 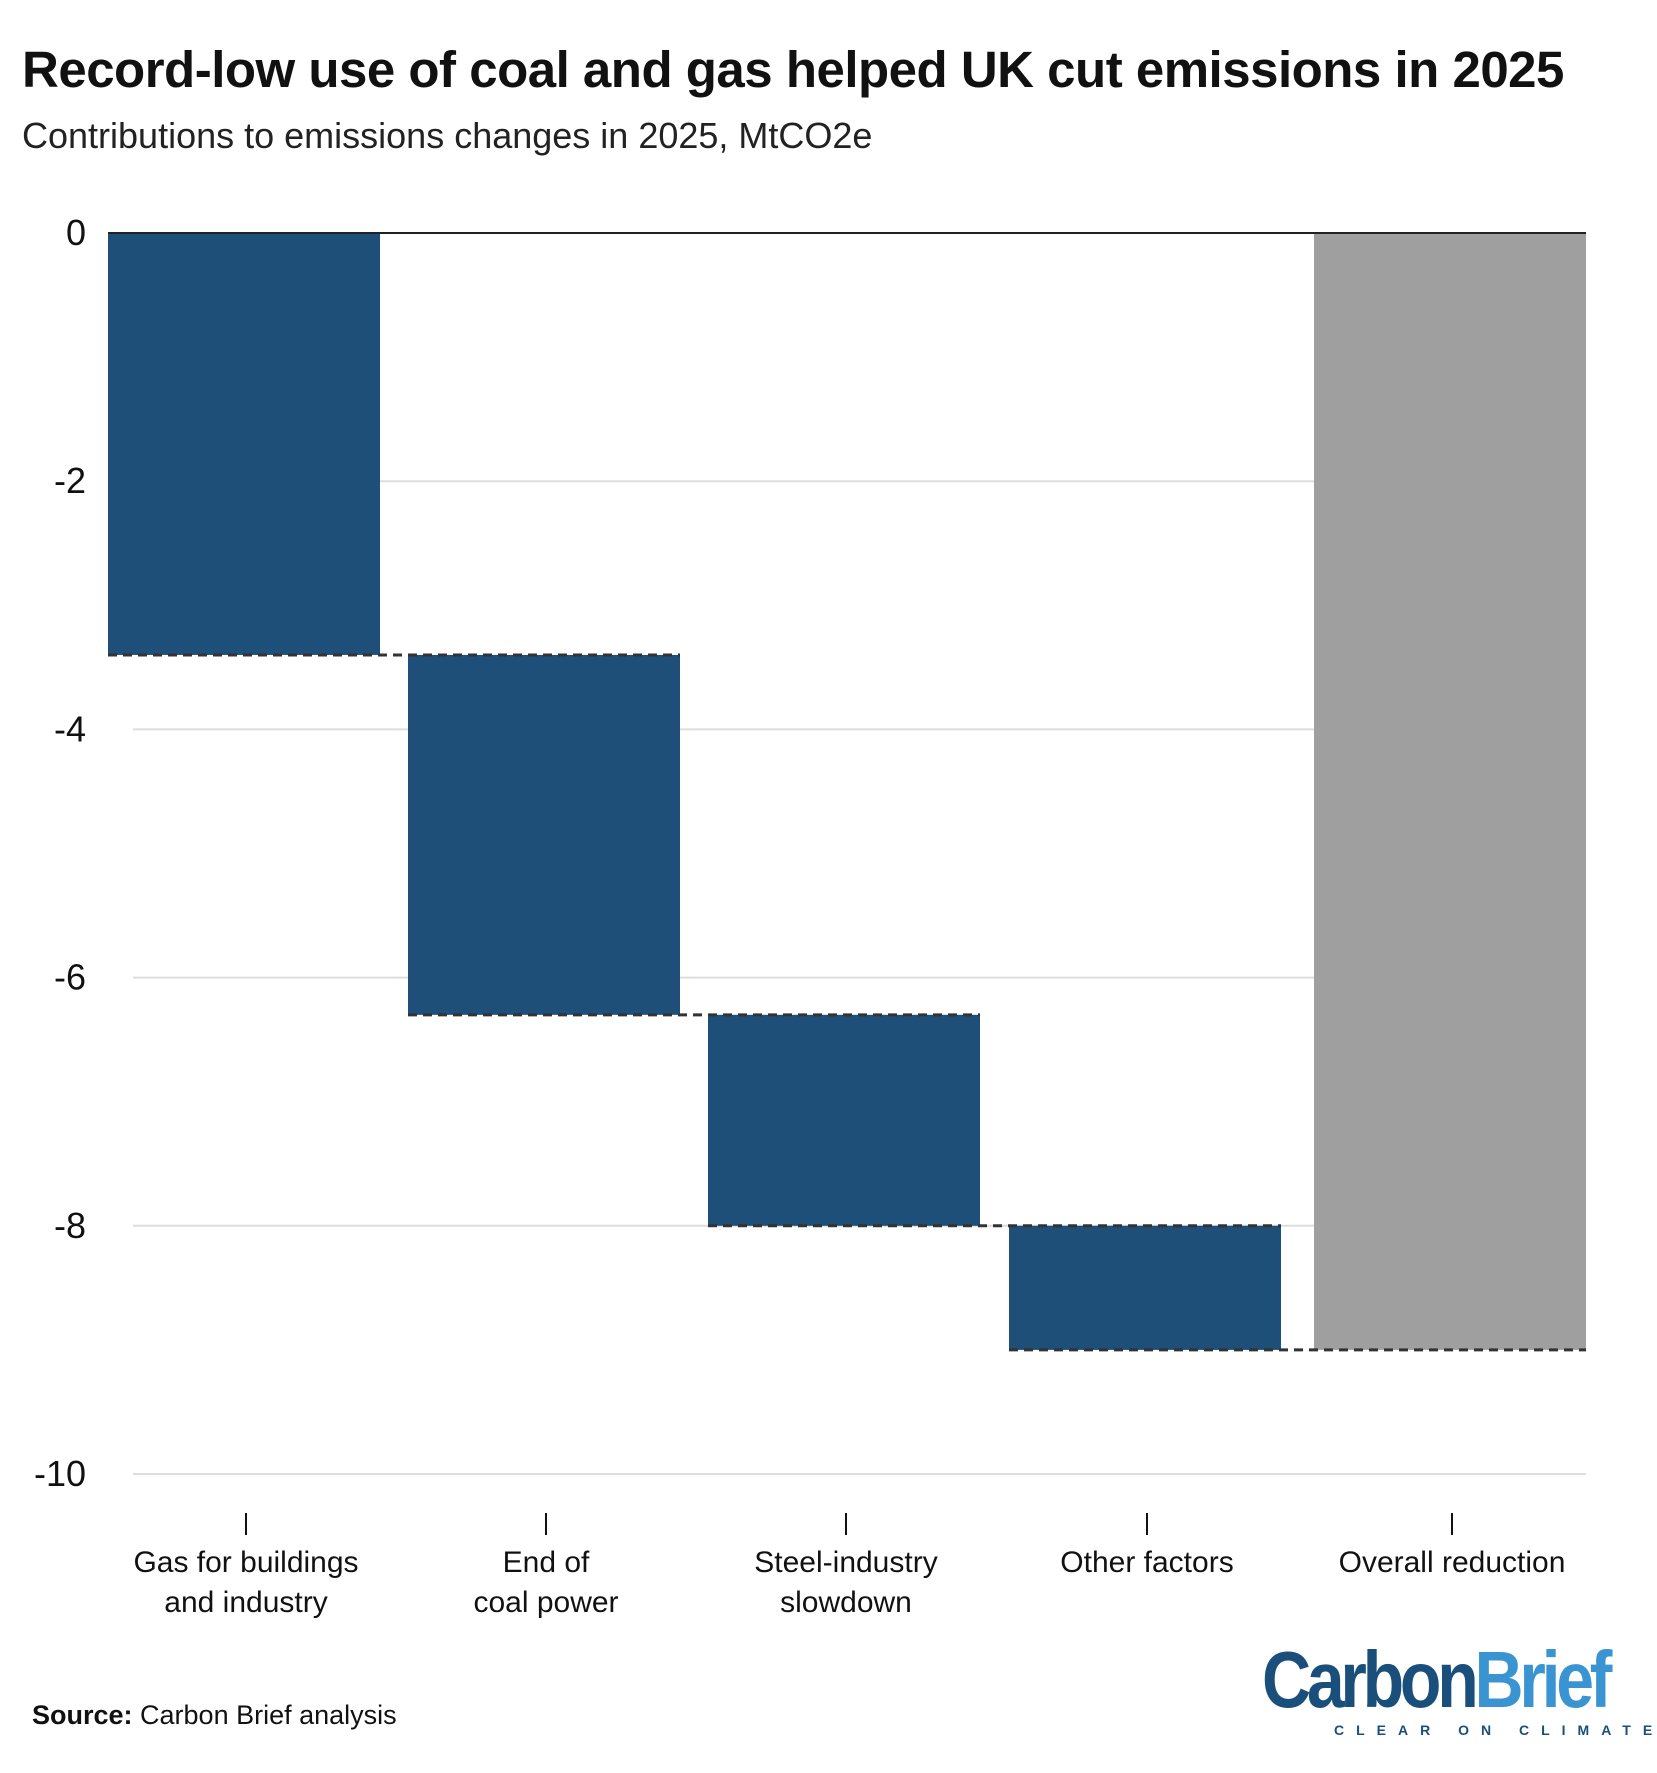 What do you see at coordinates (245, 1602) in the screenshot?
I see `x-tick-label: and industry` at bounding box center [245, 1602].